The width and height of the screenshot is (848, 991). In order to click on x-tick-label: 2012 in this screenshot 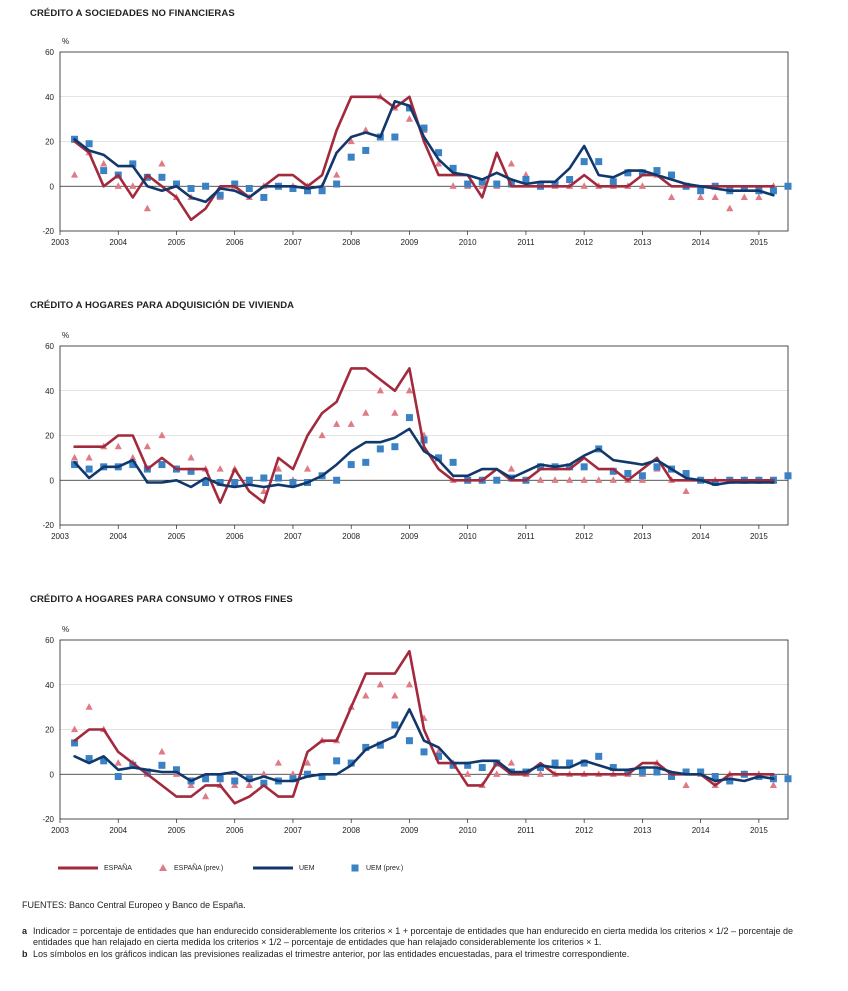, I will do `click(584, 536)`.